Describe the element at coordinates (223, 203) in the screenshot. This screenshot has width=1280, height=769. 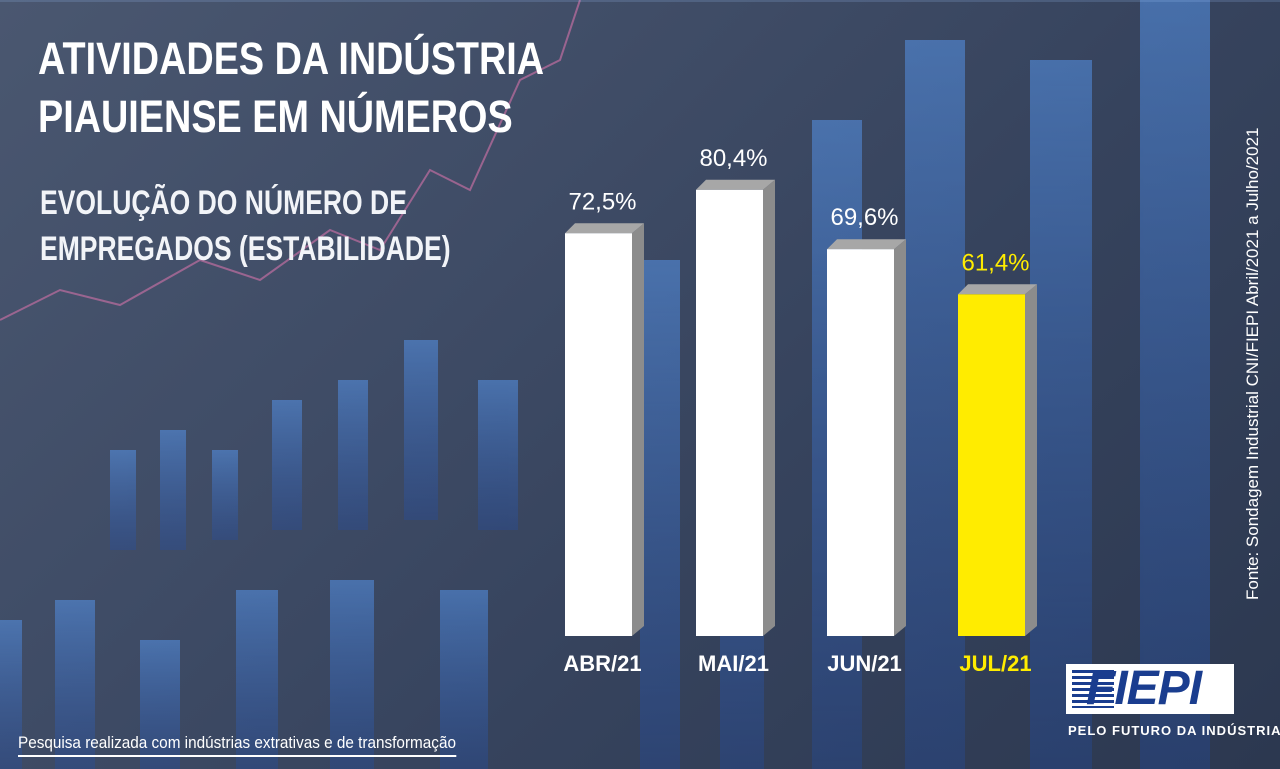
I see `subtitle-line-1: EVOLUÇÃO DO NÚMERO DE` at that location.